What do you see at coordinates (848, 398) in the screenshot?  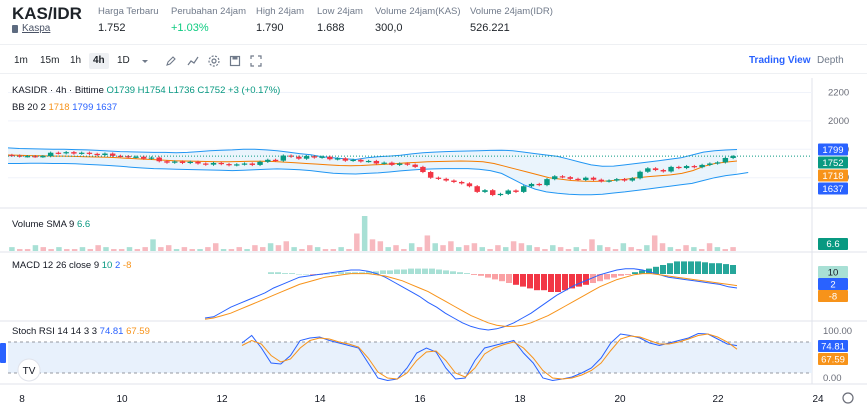 I see `axis-settings-icon` at bounding box center [848, 398].